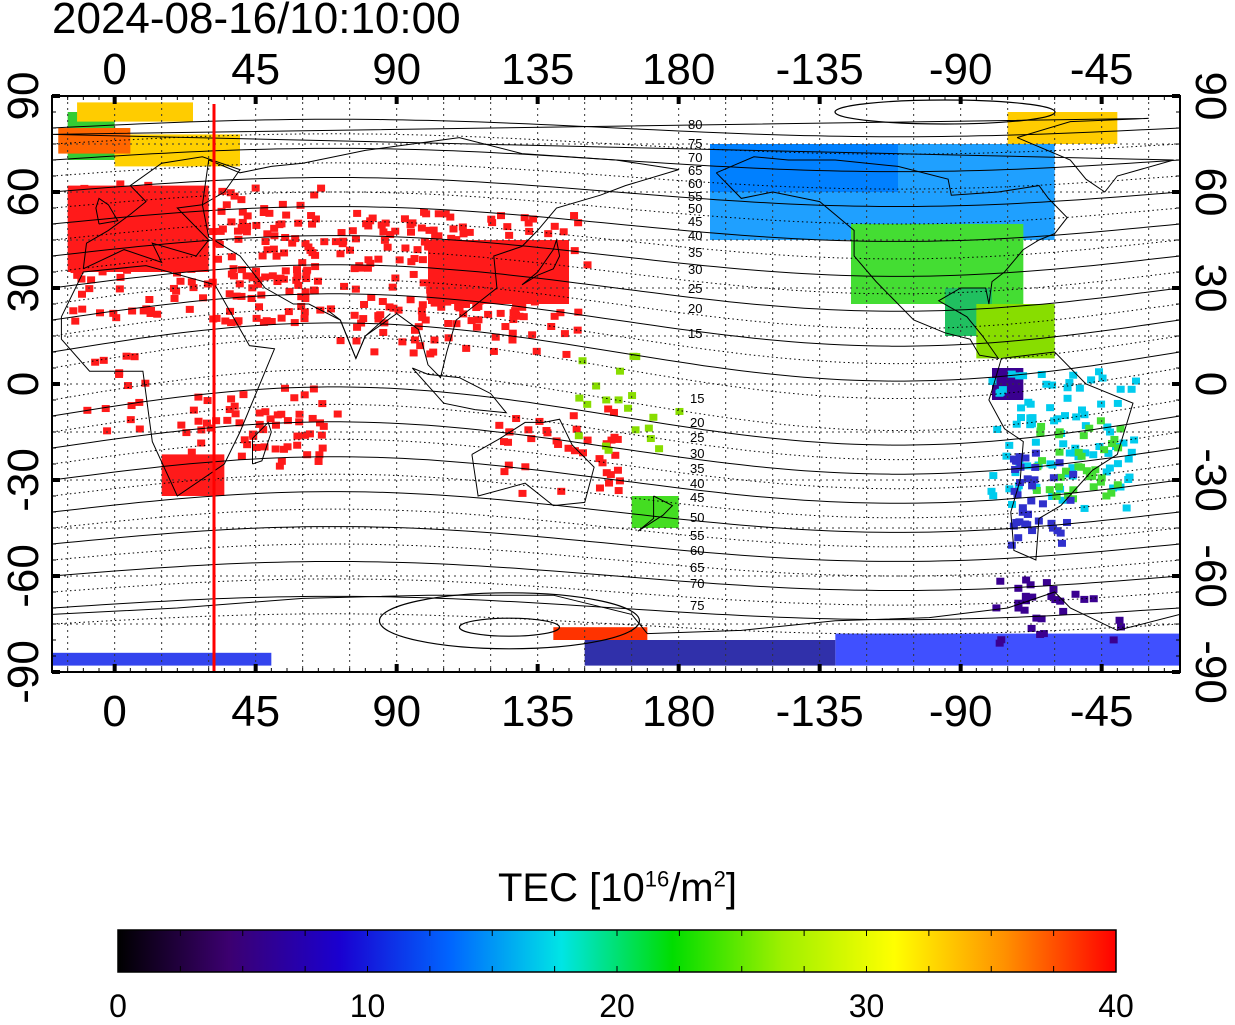 The width and height of the screenshot is (1235, 1025). What do you see at coordinates (396, 711) in the screenshot?
I see `lon-label-bottom: 90` at bounding box center [396, 711].